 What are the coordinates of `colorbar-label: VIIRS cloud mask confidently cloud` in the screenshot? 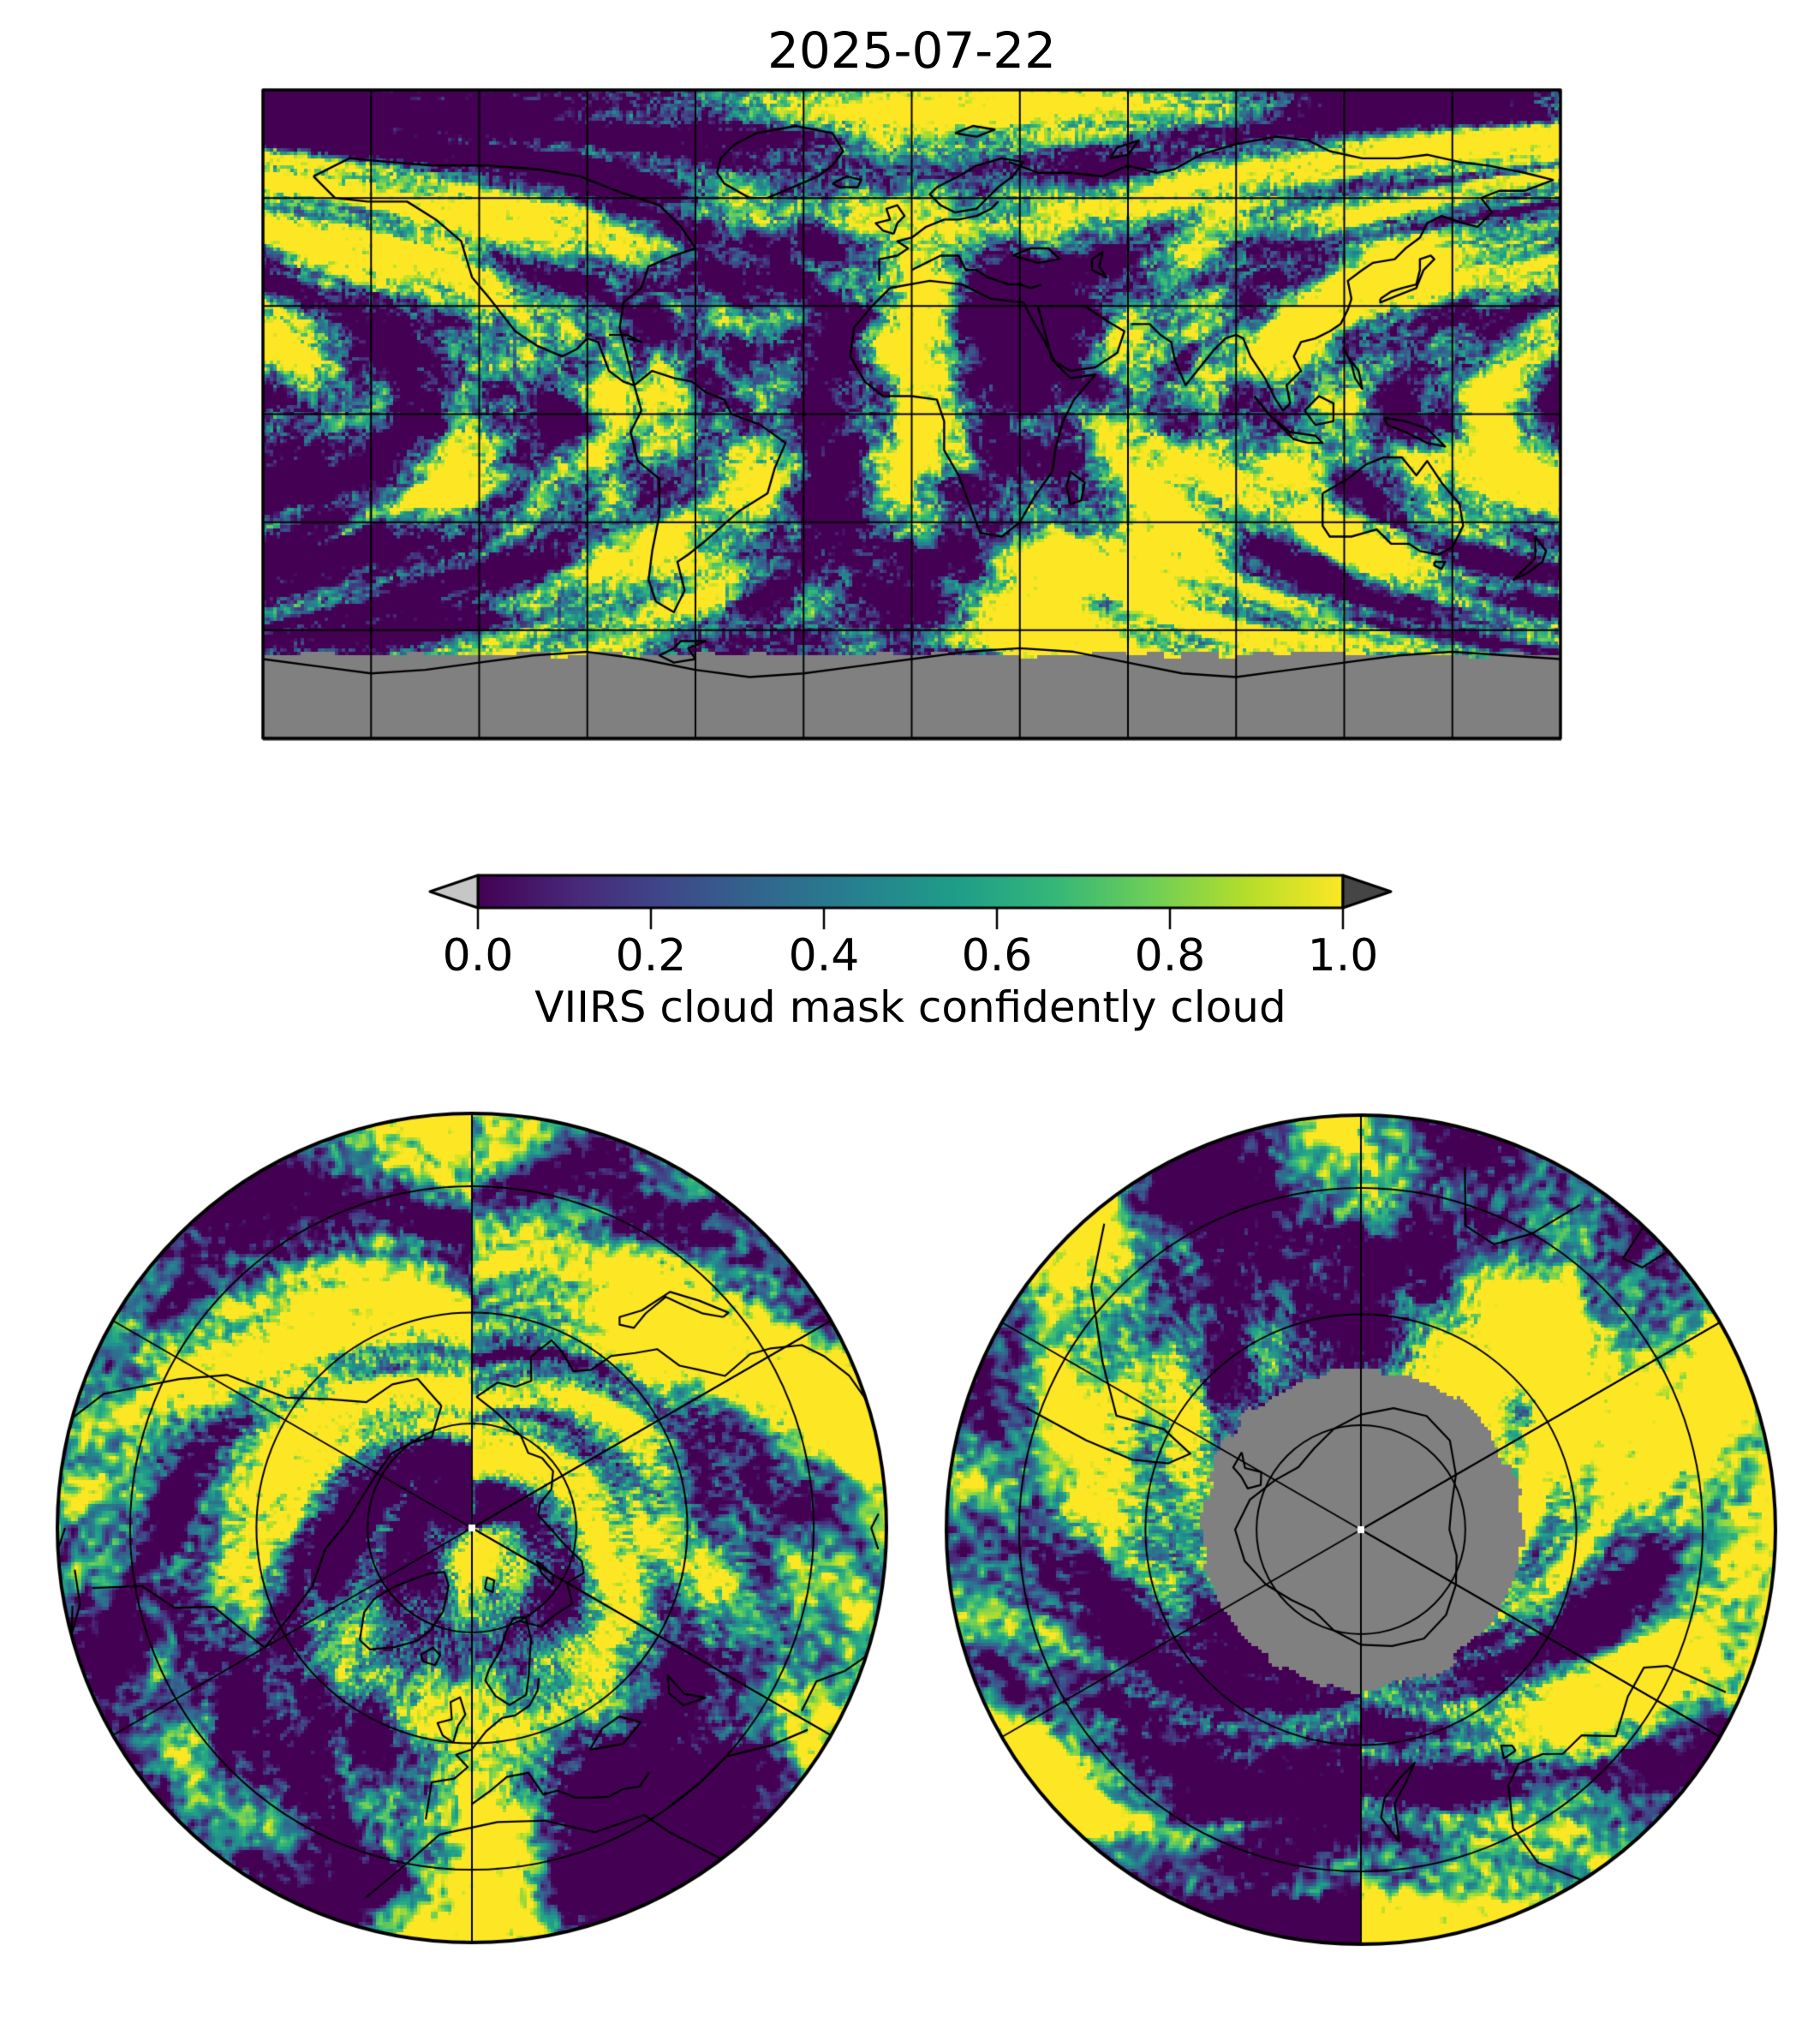 It's located at (910, 1007).